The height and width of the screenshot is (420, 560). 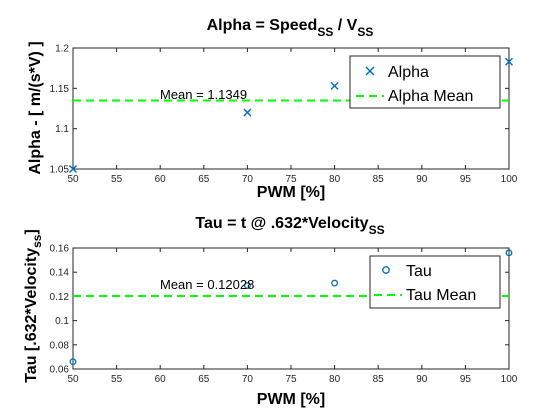 I want to click on alpha-x-tick-label: 55, so click(x=117, y=179).